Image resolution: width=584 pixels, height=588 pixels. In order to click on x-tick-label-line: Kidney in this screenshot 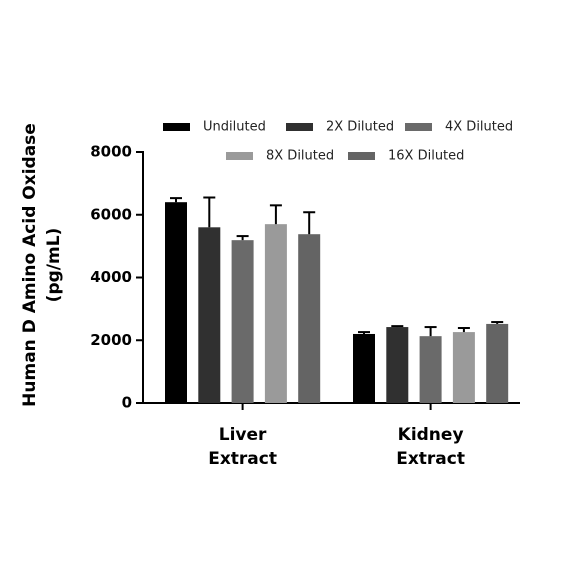, I will do `click(431, 435)`.